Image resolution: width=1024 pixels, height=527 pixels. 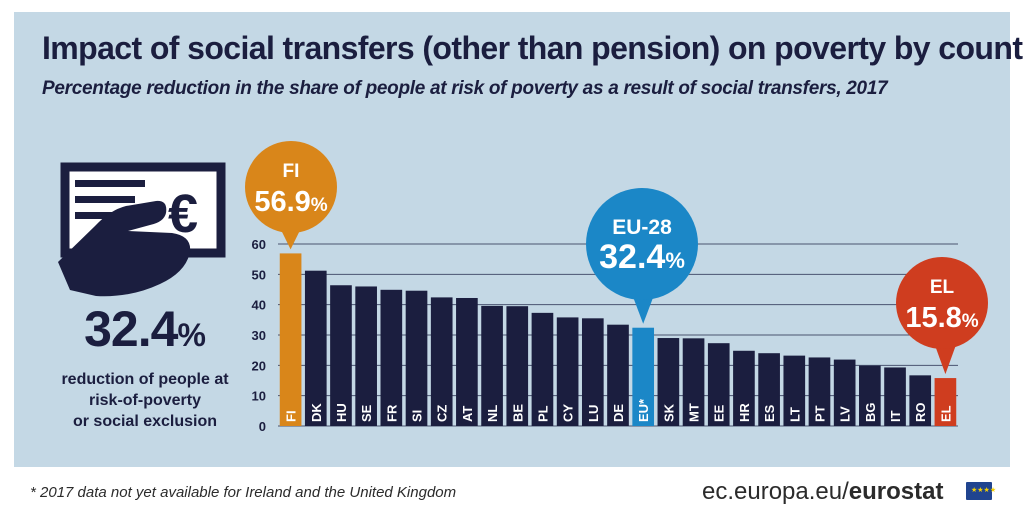 What do you see at coordinates (316, 412) in the screenshot?
I see `x-tick-label: DK` at bounding box center [316, 412].